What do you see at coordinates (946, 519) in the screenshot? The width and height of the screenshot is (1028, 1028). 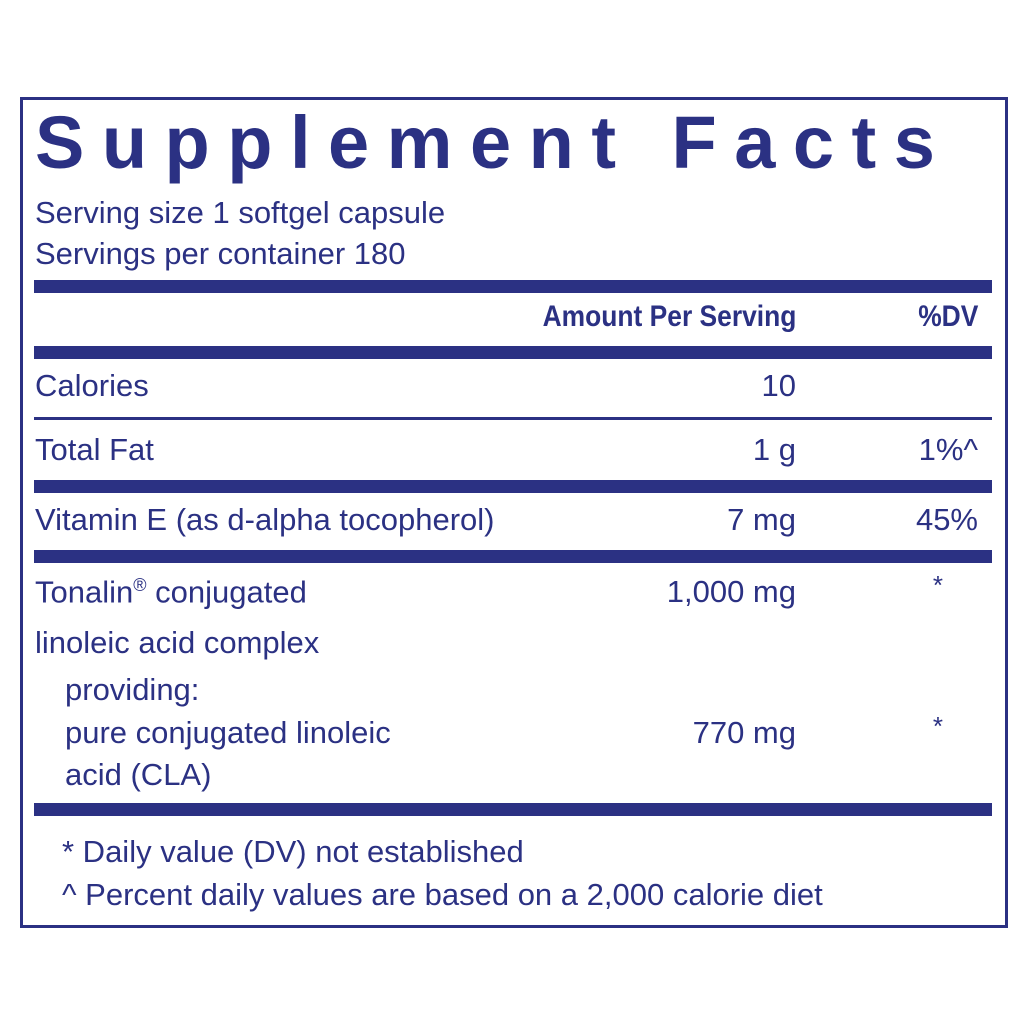 I see `nutrient-dv: 45%` at bounding box center [946, 519].